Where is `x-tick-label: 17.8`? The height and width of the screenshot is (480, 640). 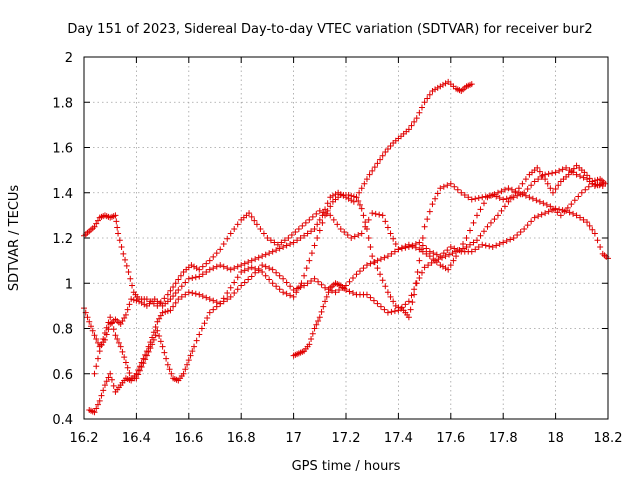
x-tick-label: 17.8 is located at coordinates (503, 438).